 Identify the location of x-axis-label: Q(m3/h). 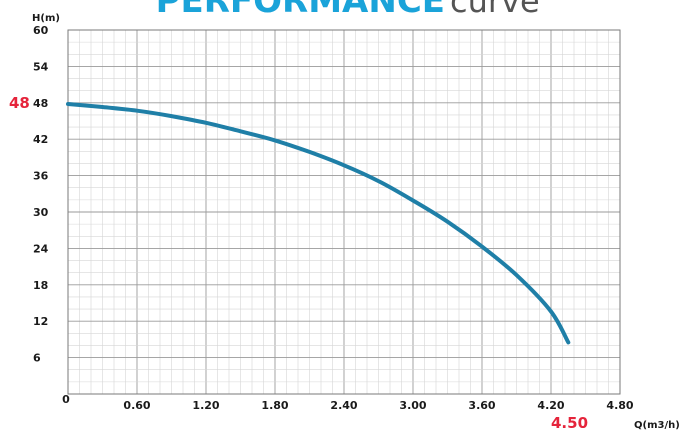
(657, 425).